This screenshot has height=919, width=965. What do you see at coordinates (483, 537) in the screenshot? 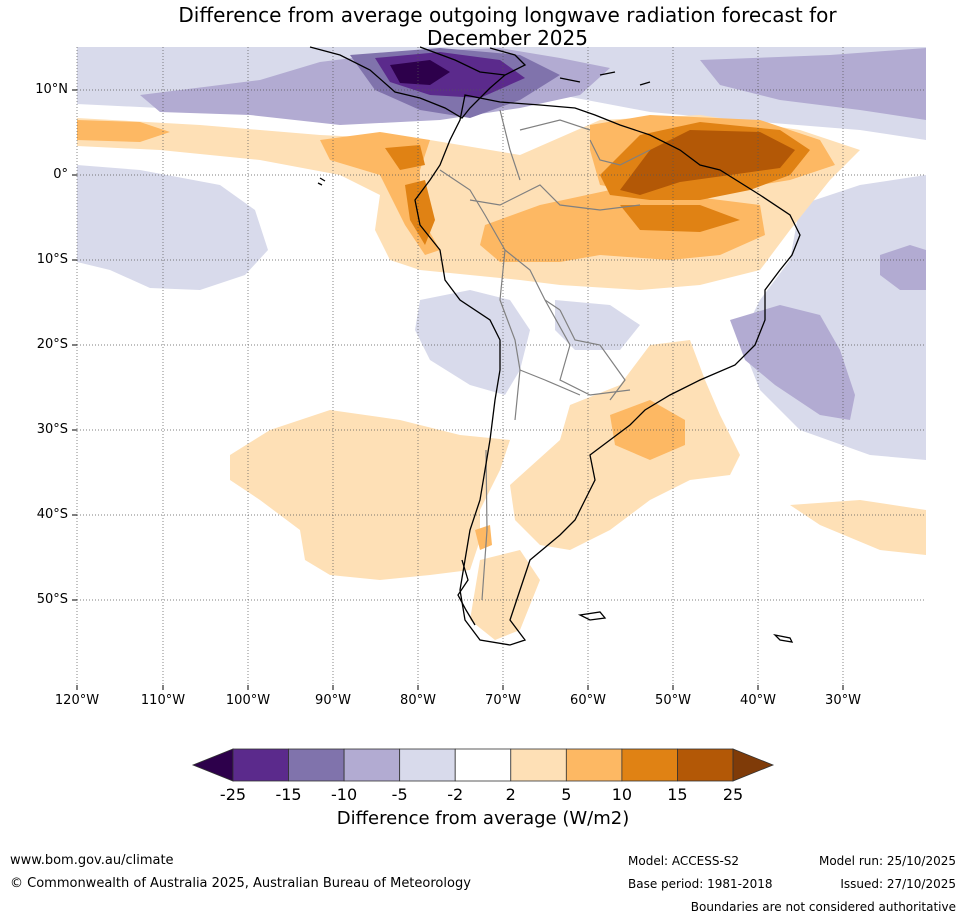
I see `anomaly-region-patagonia-peak` at bounding box center [483, 537].